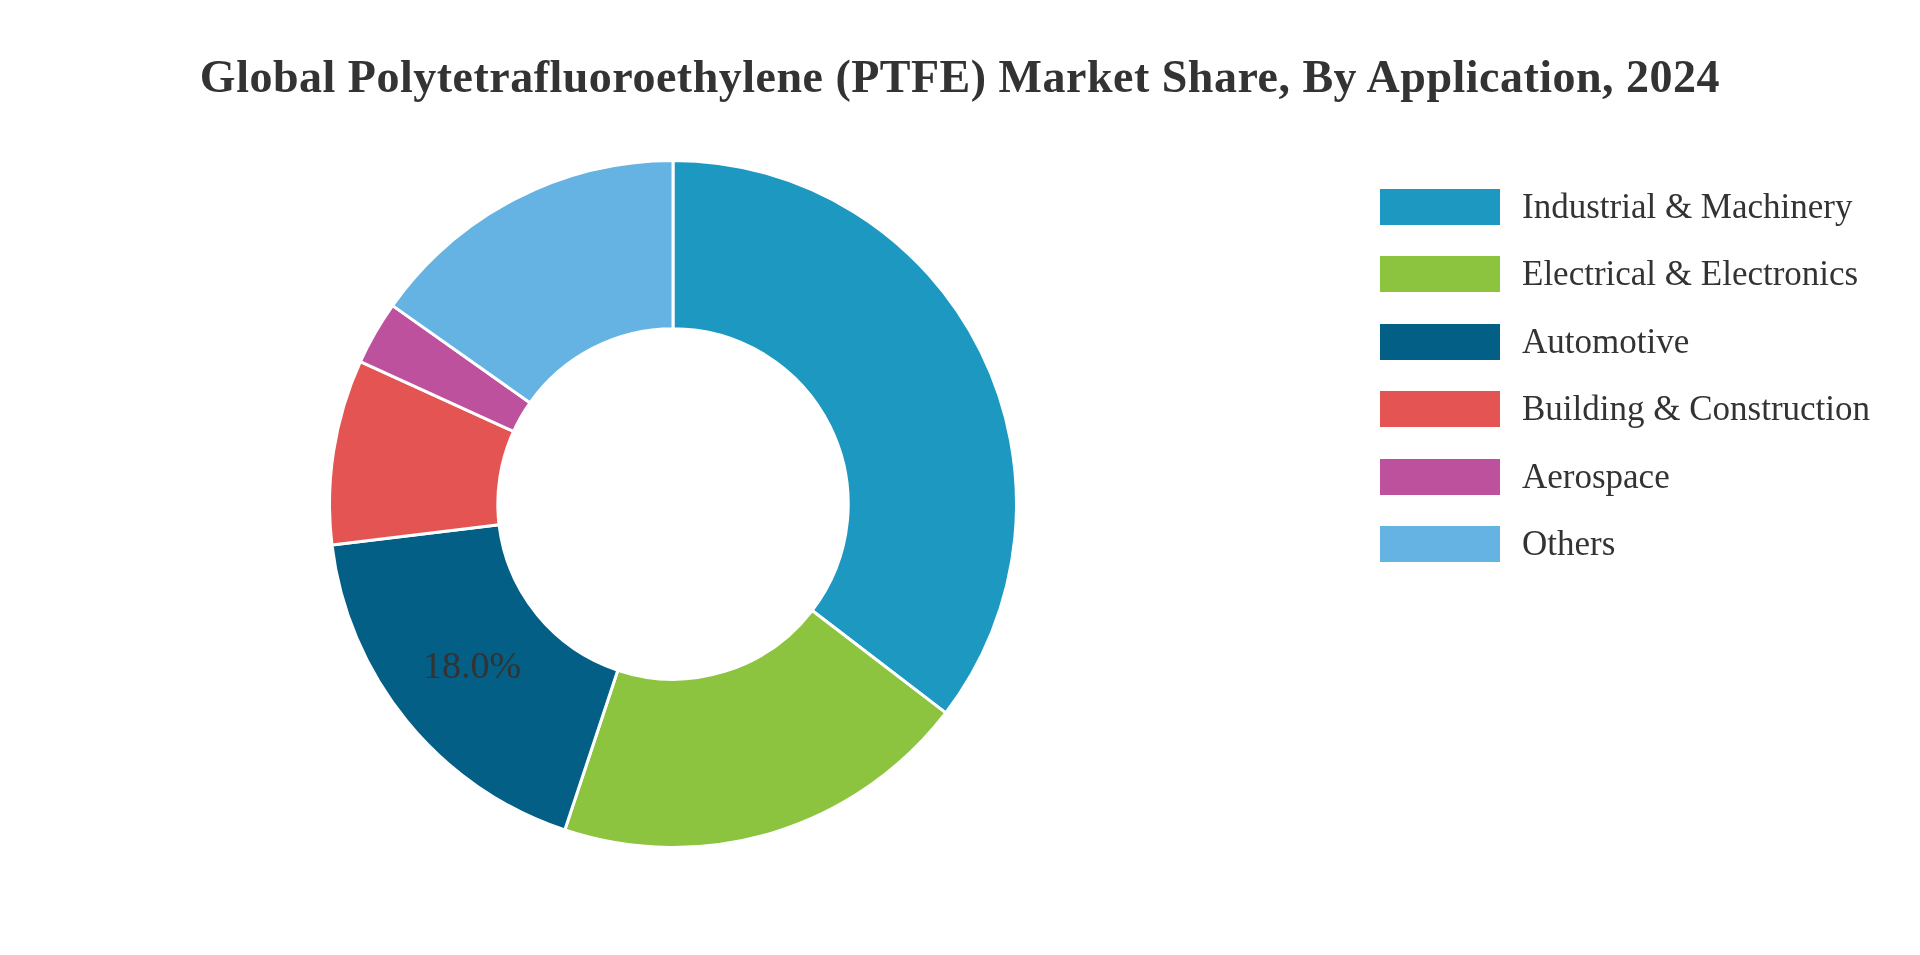 The height and width of the screenshot is (955, 1920). What do you see at coordinates (1696, 409) in the screenshot?
I see `legend-label: Building & Construction` at bounding box center [1696, 409].